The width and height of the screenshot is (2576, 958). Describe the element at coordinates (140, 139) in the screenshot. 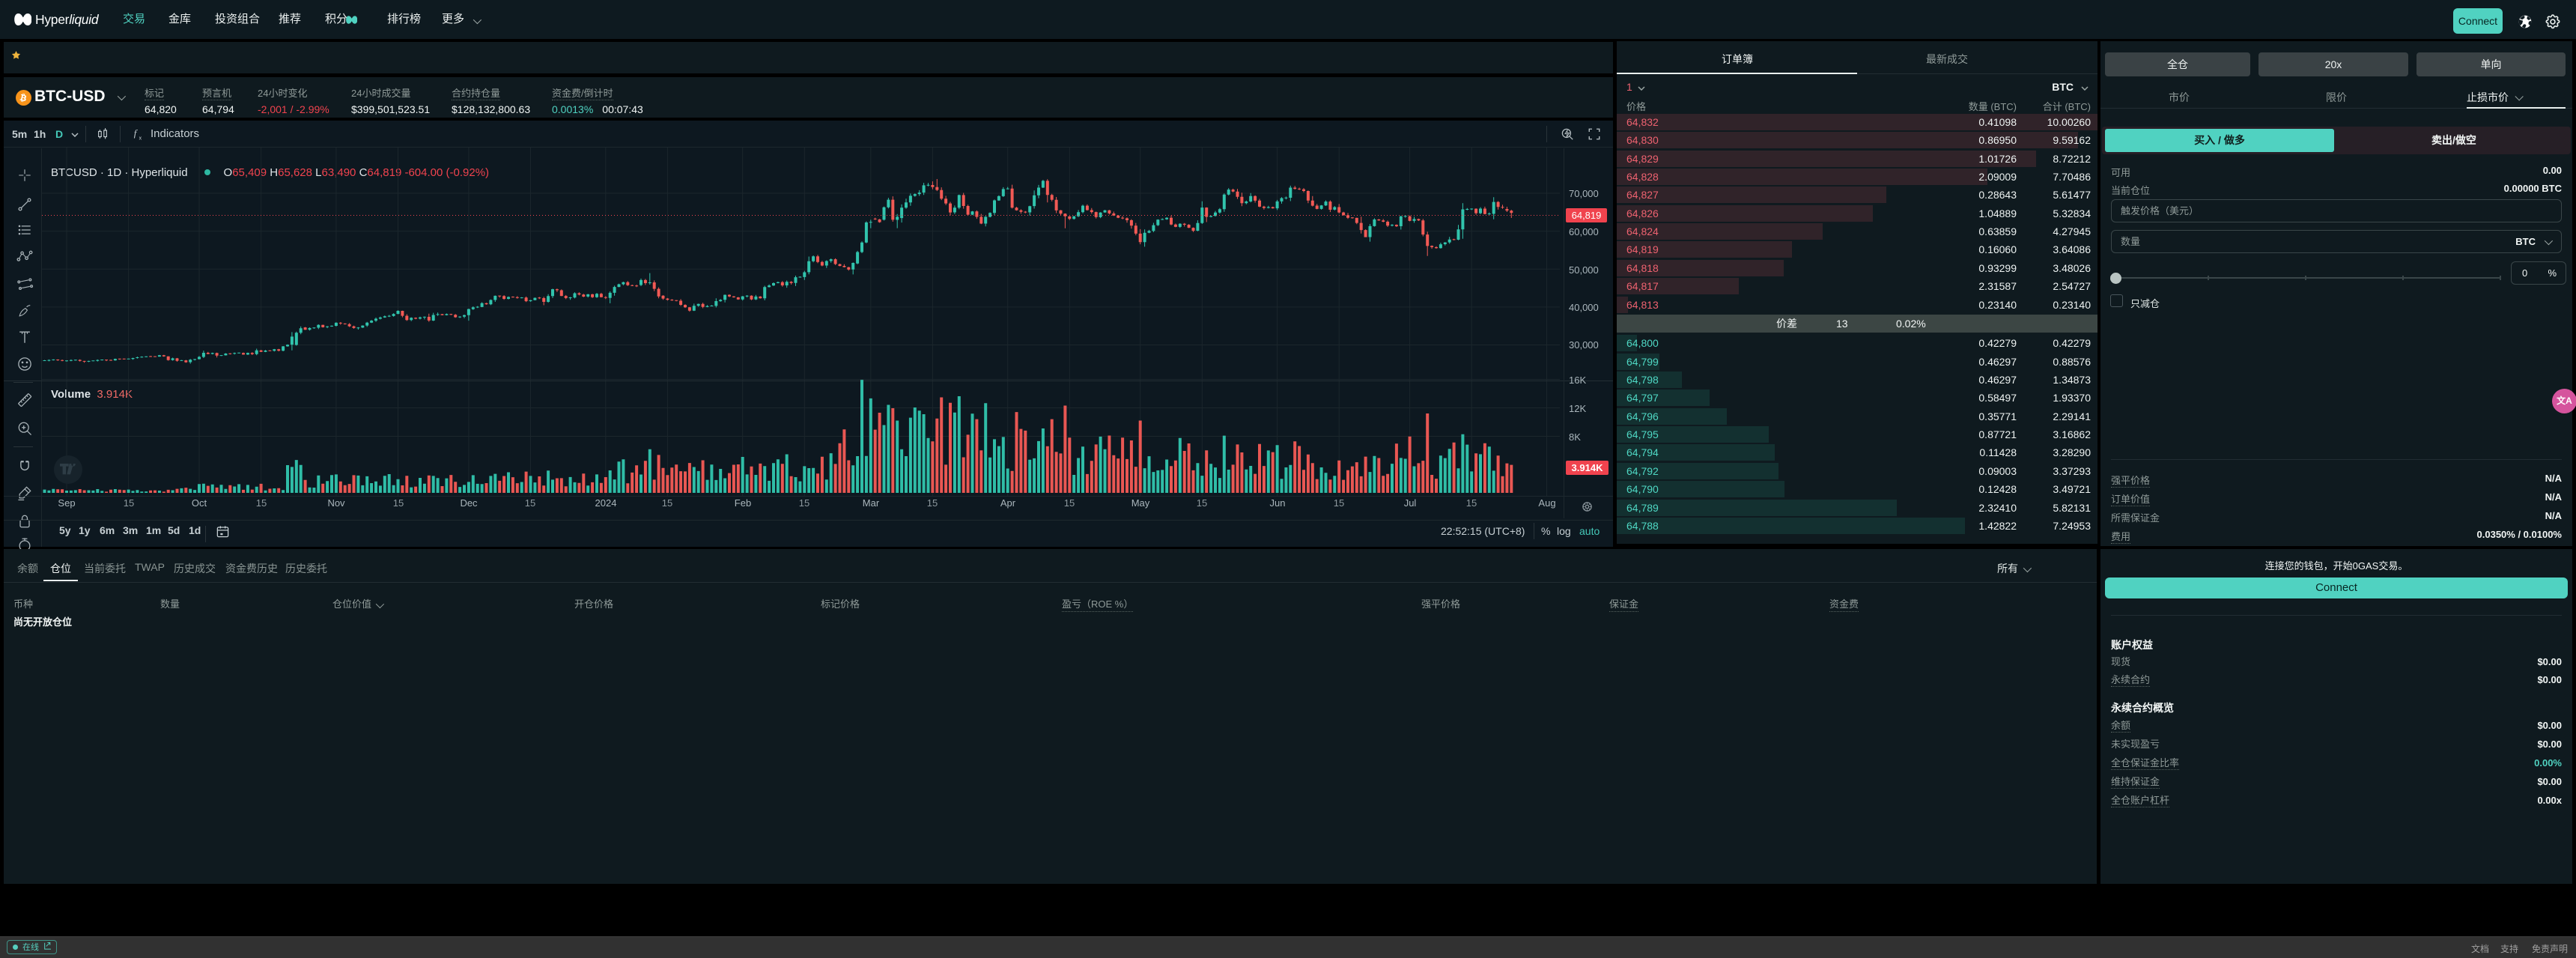

I see `svg-text: x` at that location.